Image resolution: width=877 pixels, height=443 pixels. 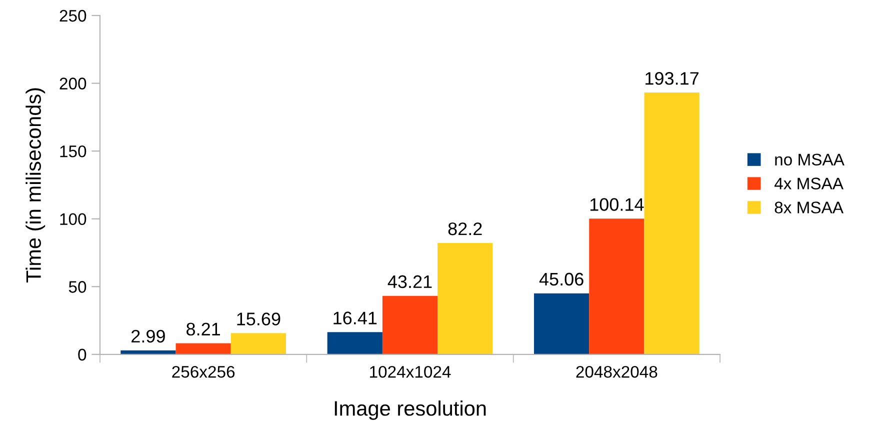 What do you see at coordinates (203, 372) in the screenshot?
I see `x-tick-label: 256x256` at bounding box center [203, 372].